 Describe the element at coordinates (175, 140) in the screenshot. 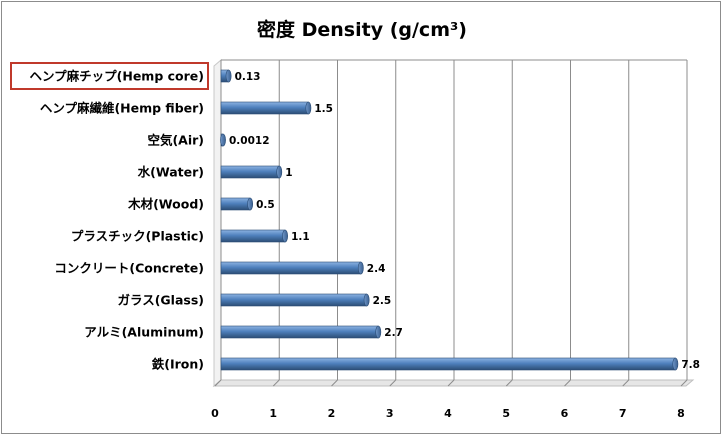

I see `category-label: 空気(Air)` at that location.